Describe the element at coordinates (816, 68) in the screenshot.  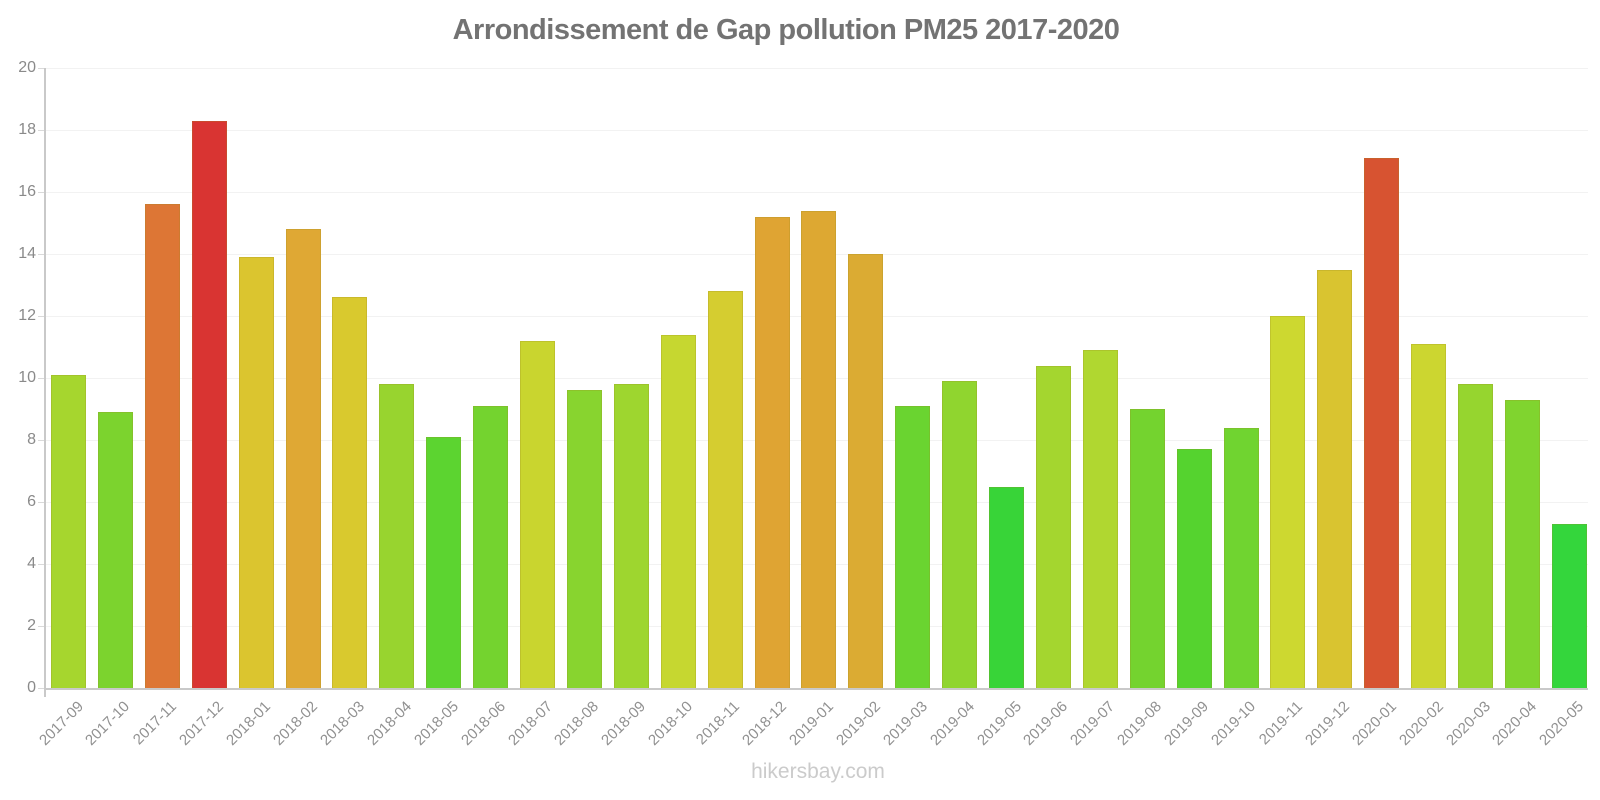
I see `gridline-y20` at that location.